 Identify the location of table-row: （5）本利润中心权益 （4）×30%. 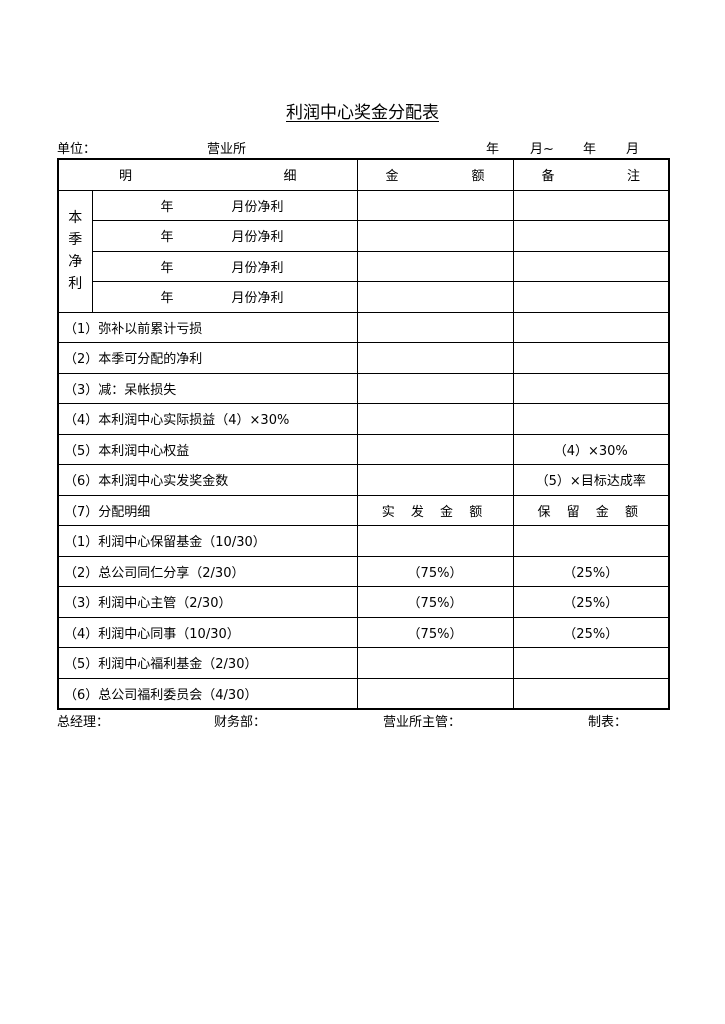
(363, 449).